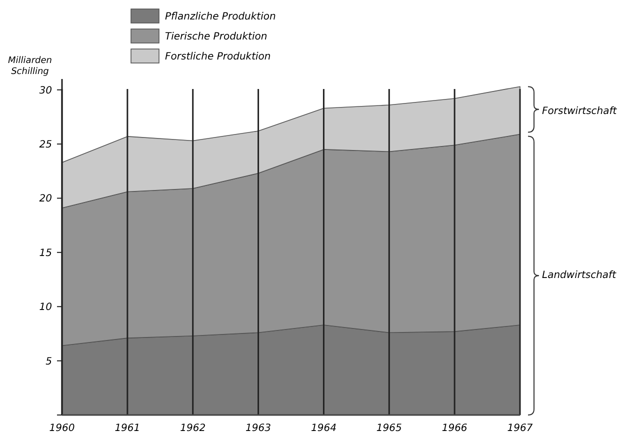 The width and height of the screenshot is (624, 436). I want to click on legend-label: Forstliche Produktion, so click(218, 57).